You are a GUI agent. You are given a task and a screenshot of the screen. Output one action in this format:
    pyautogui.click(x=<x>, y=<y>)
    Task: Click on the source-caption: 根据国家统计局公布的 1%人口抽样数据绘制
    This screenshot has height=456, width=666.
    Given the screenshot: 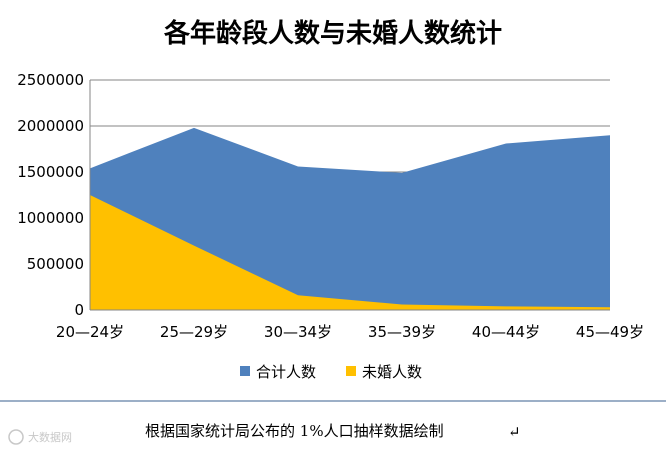 What is the action you would take?
    pyautogui.click(x=294, y=431)
    